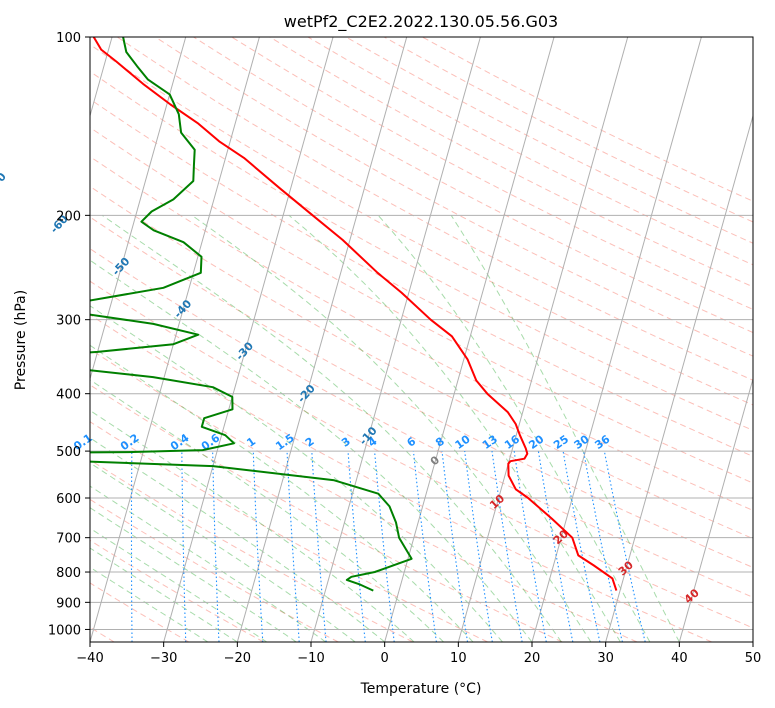 This screenshot has height=708, width=775. I want to click on y-tick-label: 200, so click(68, 216).